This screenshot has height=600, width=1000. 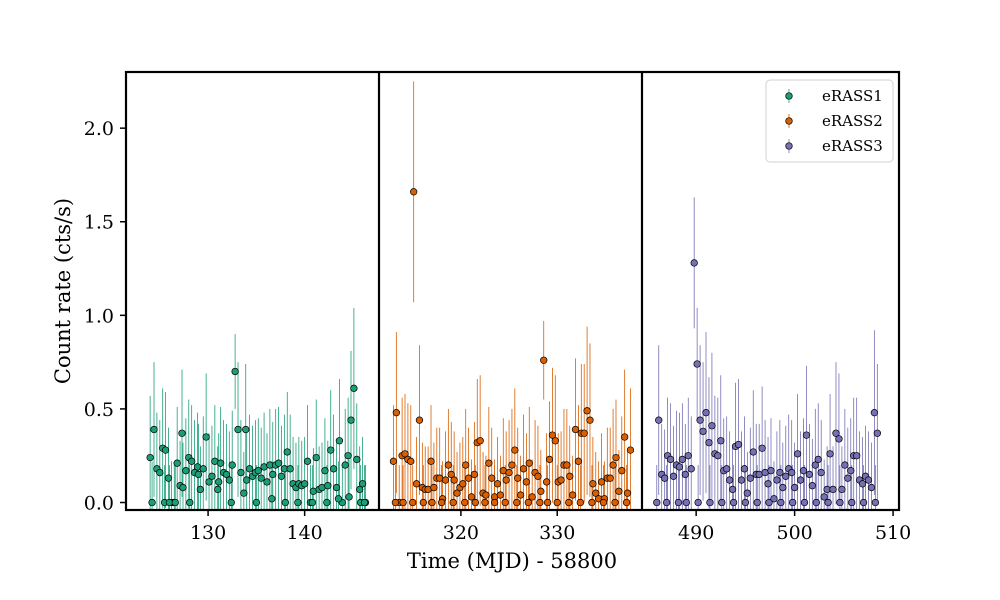 I want to click on x-tick-label: 140, so click(x=305, y=533).